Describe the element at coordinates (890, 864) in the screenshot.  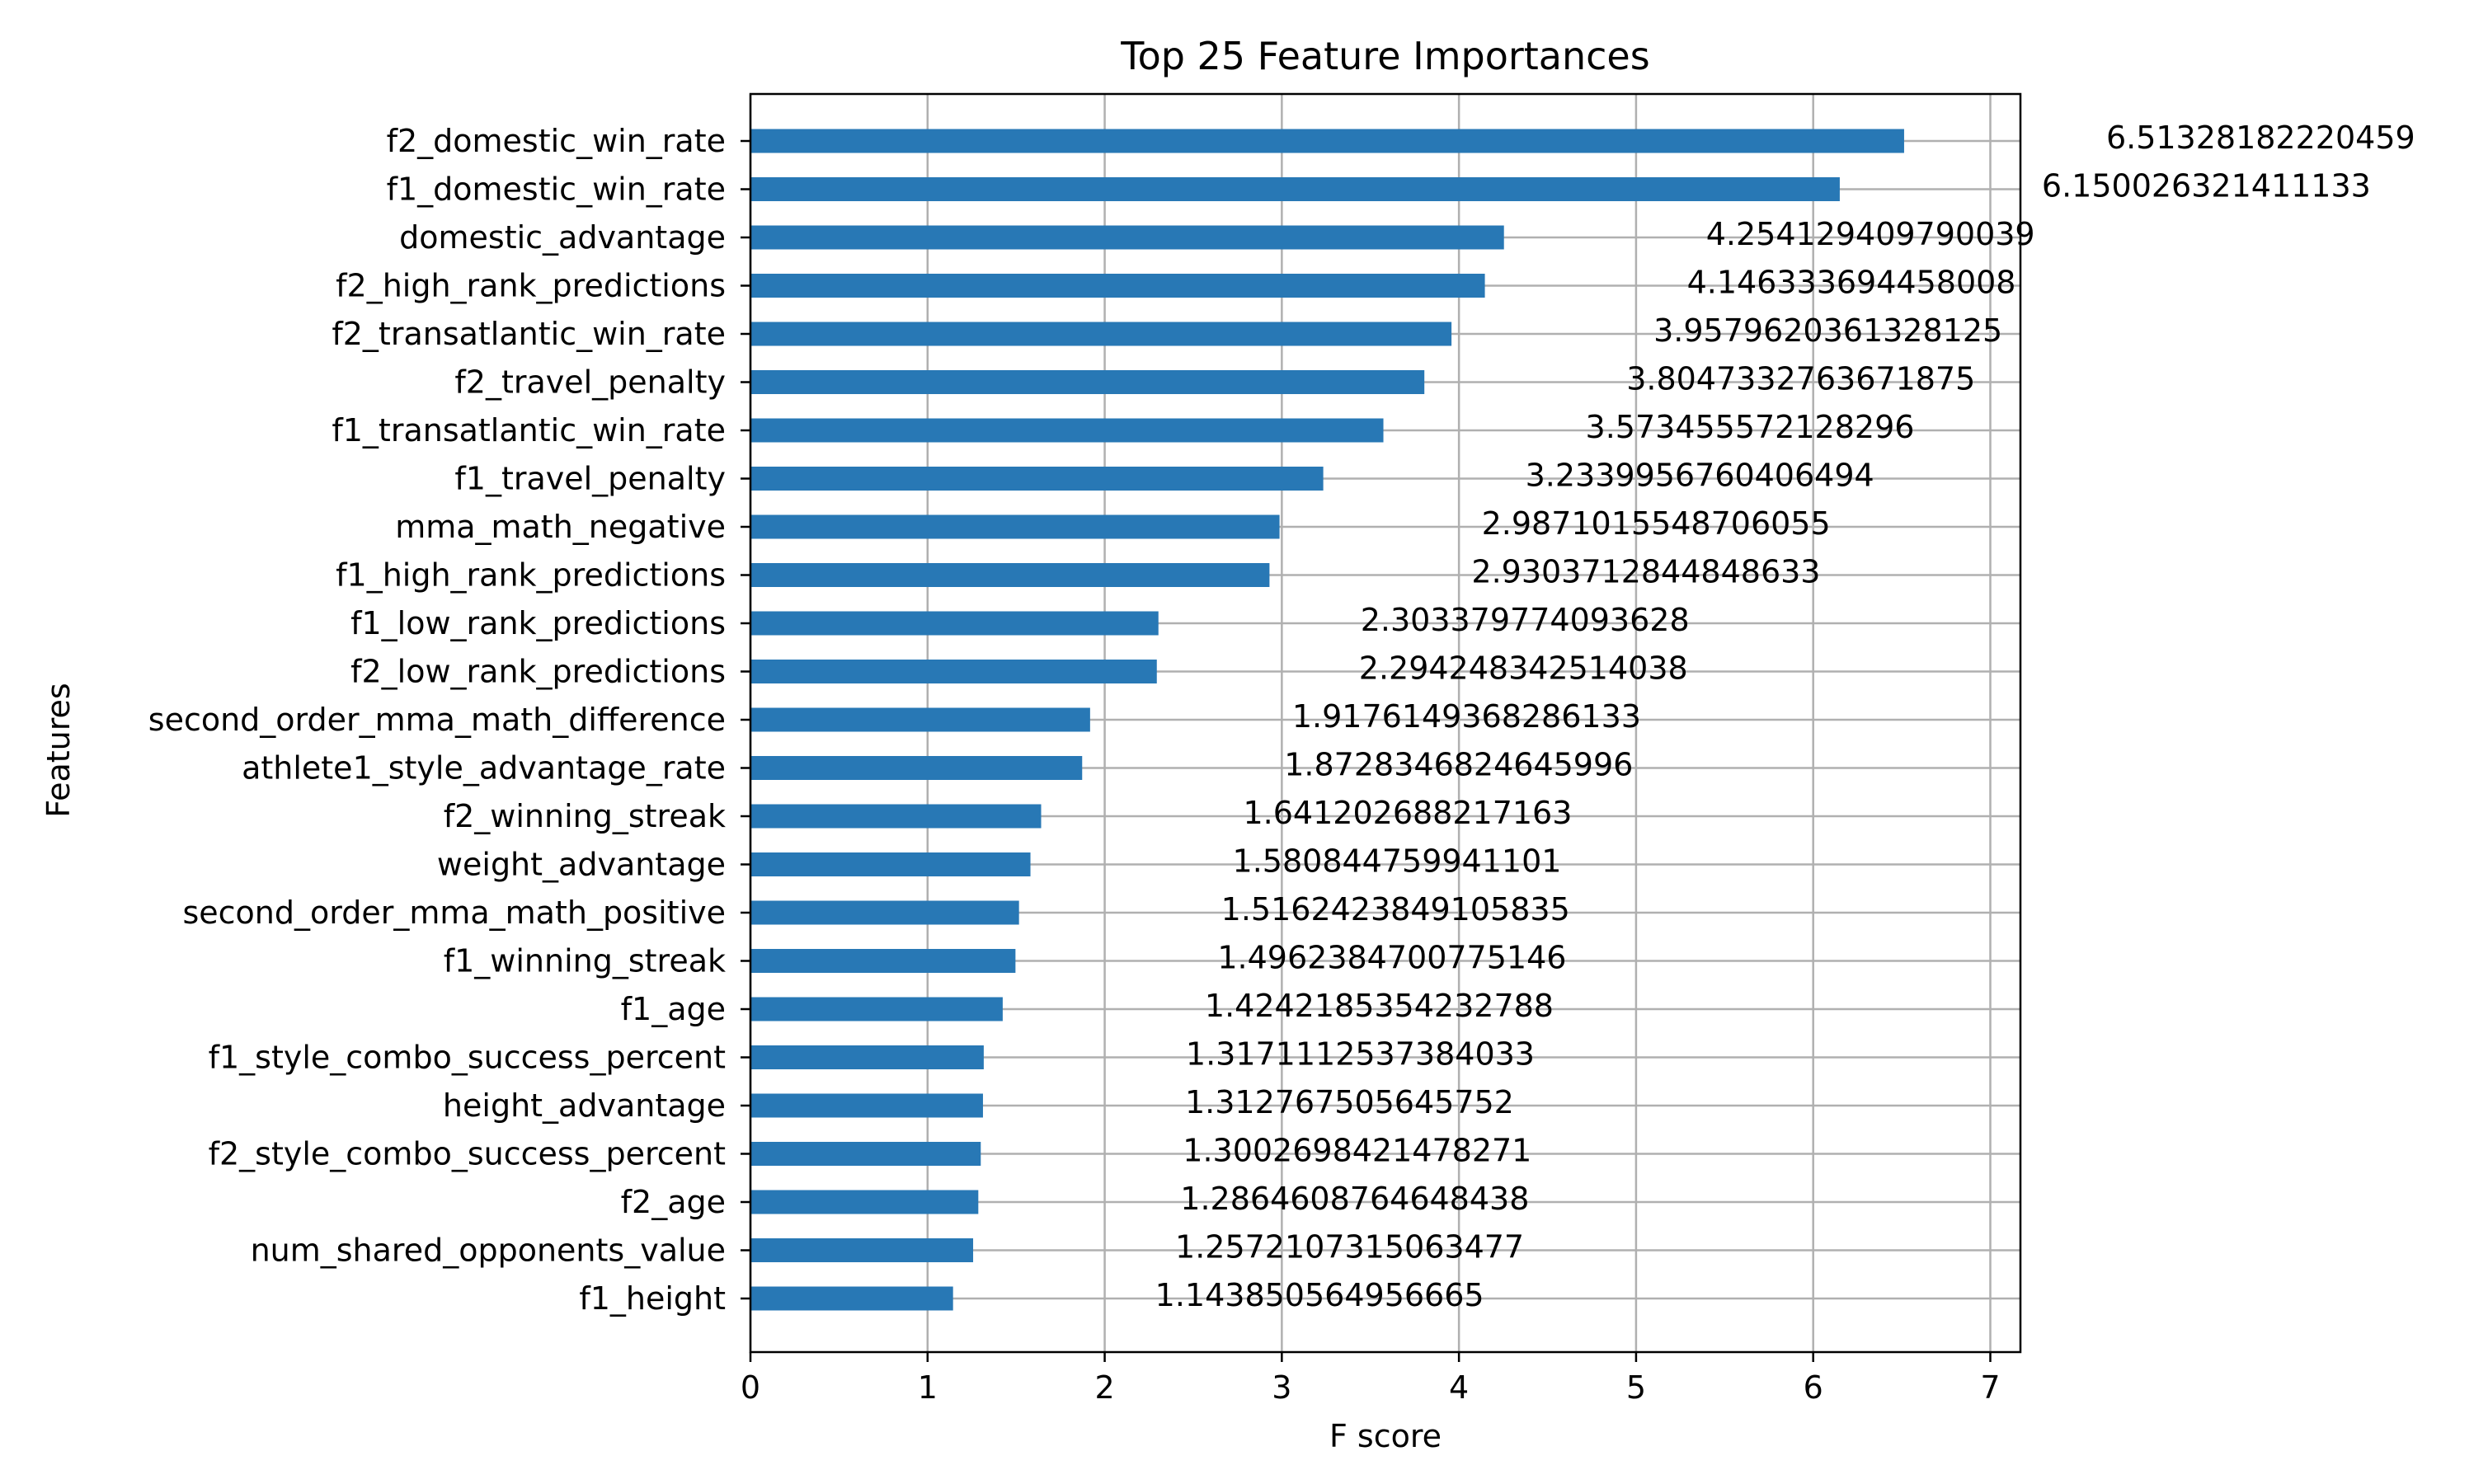
I see `bar-weight_advantage` at that location.